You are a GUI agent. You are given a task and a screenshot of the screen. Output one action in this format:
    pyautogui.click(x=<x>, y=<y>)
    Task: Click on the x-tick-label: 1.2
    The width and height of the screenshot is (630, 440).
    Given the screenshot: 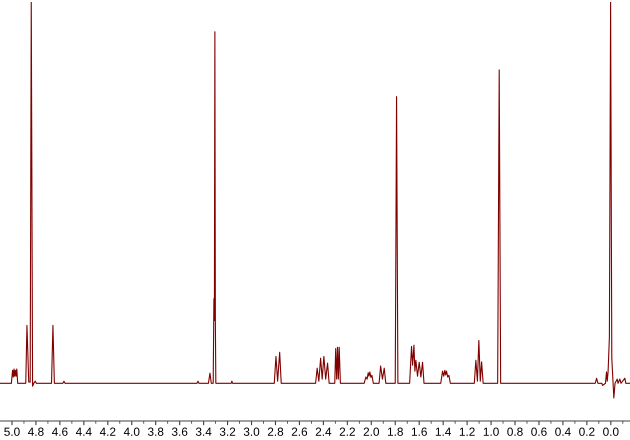 What is the action you would take?
    pyautogui.click(x=467, y=432)
    